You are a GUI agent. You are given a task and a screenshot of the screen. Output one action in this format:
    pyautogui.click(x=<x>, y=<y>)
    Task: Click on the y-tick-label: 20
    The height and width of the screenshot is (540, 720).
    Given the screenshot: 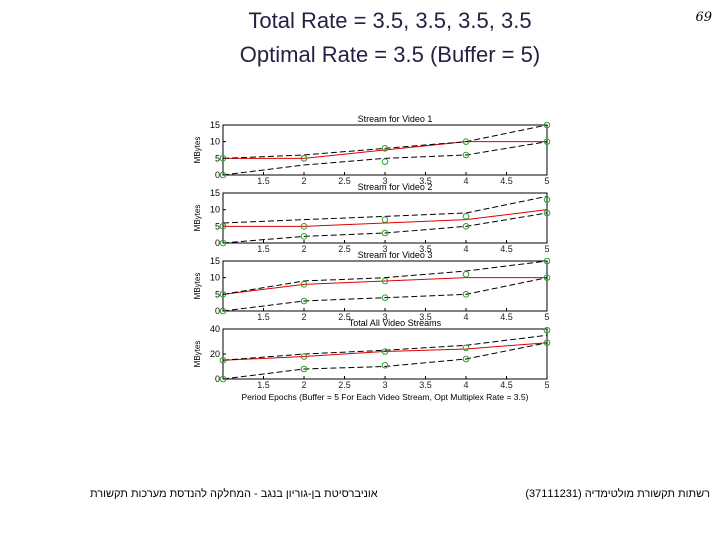 What is the action you would take?
    pyautogui.click(x=215, y=354)
    